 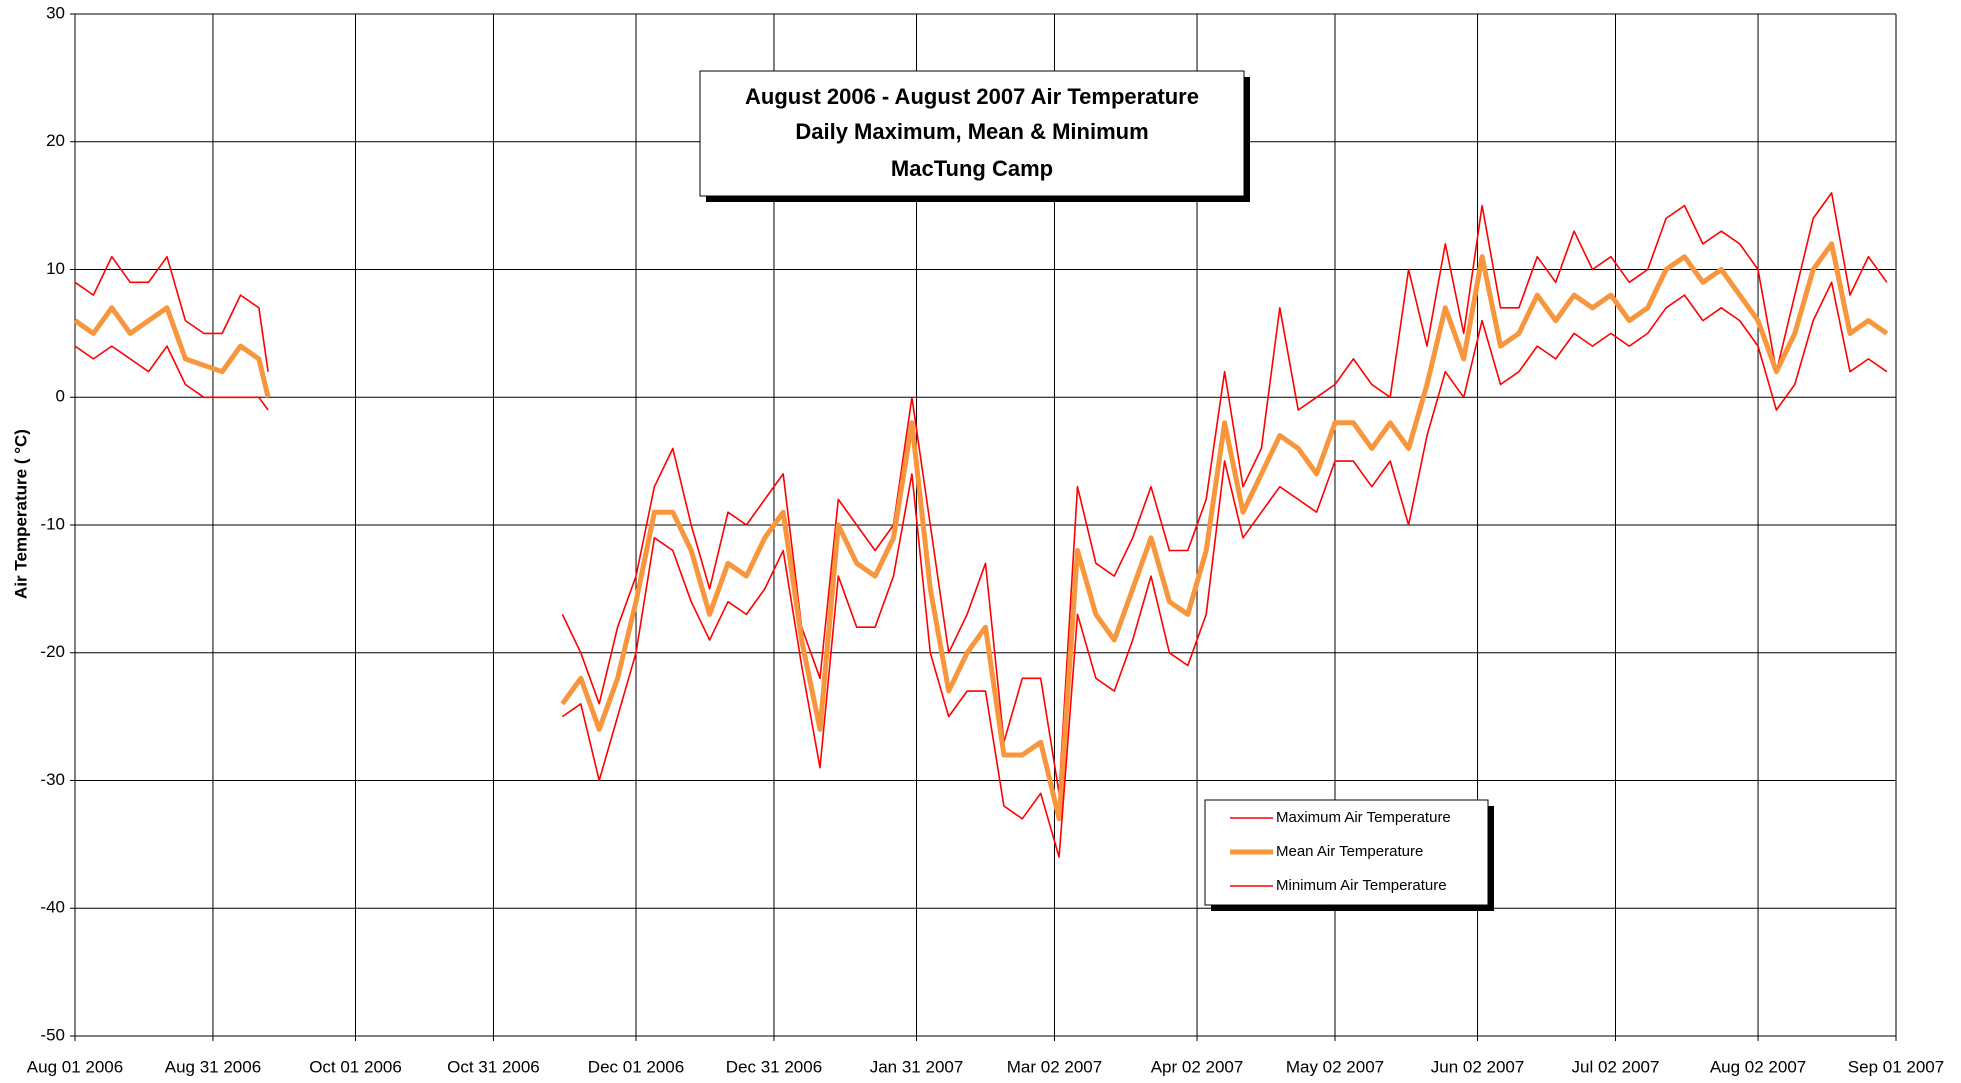 What do you see at coordinates (1758, 1066) in the screenshot?
I see `x-tick-label: Aug 02 2007` at bounding box center [1758, 1066].